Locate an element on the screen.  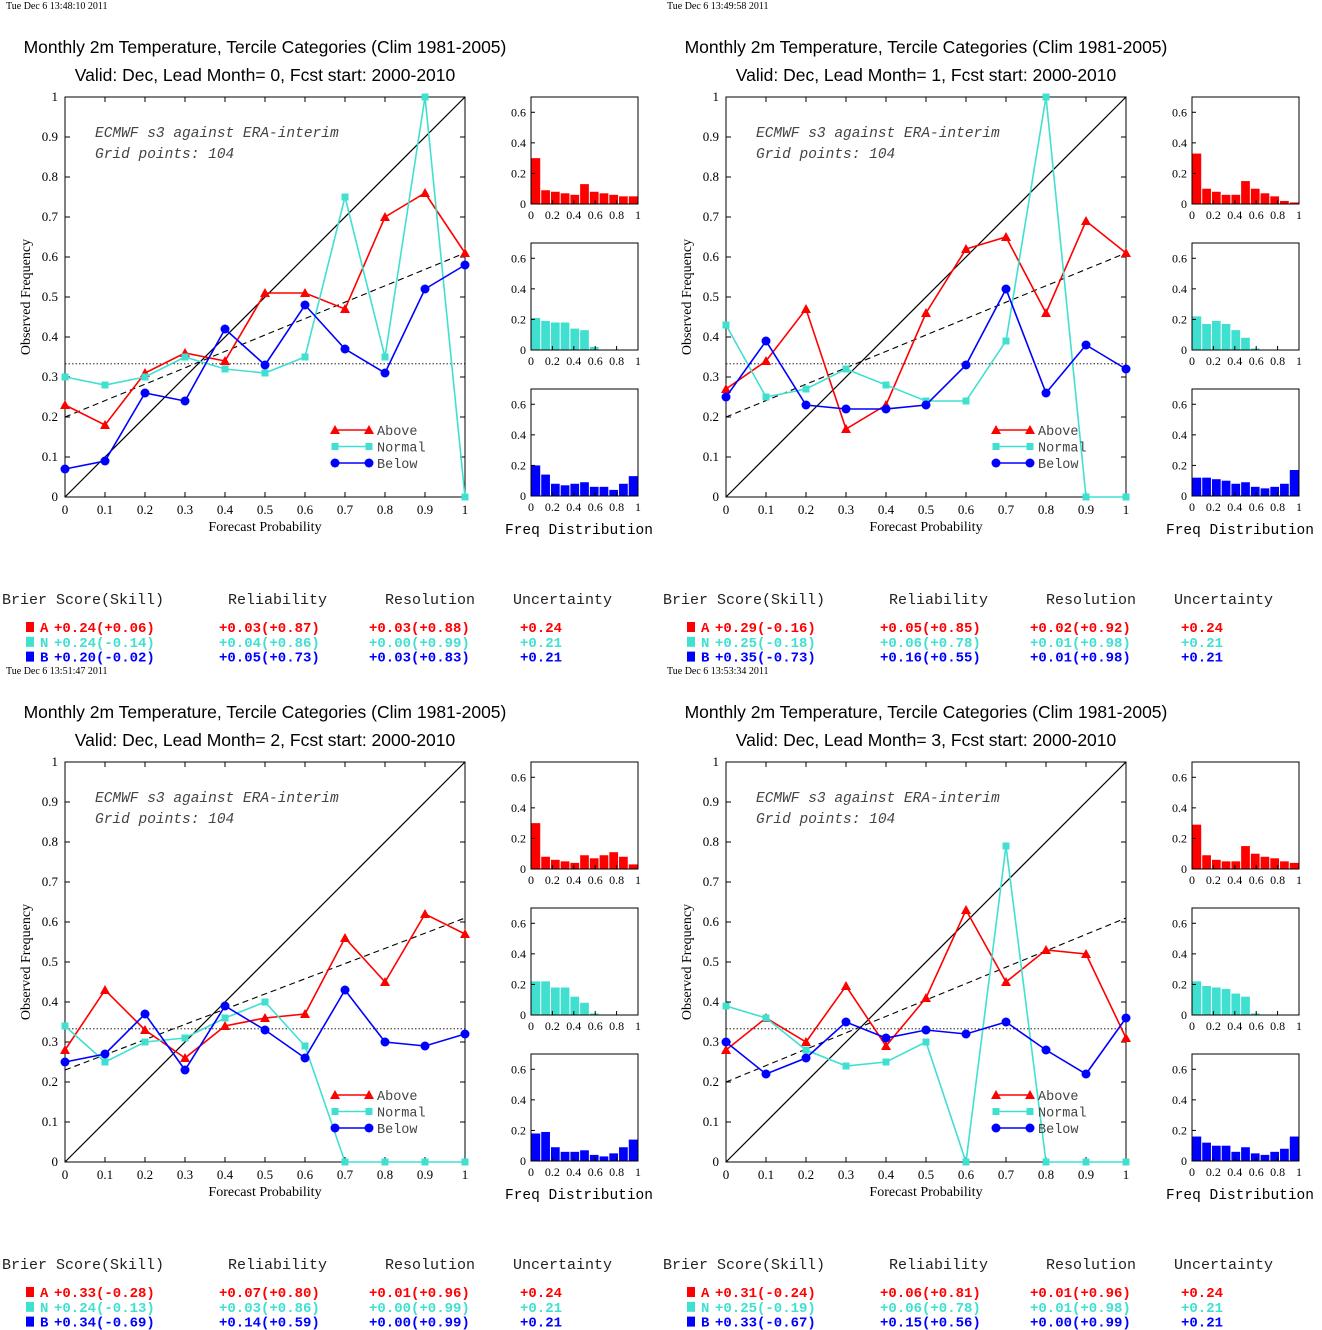
score-value: +0.24(-0.13) is located at coordinates (104, 1309).